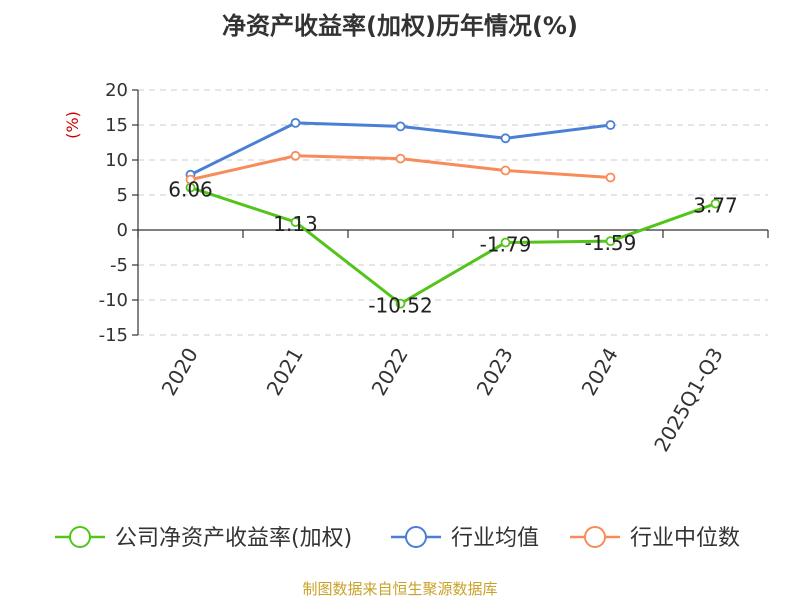  What do you see at coordinates (285, 372) in the screenshot?
I see `x-tick-label: 2021` at bounding box center [285, 372].